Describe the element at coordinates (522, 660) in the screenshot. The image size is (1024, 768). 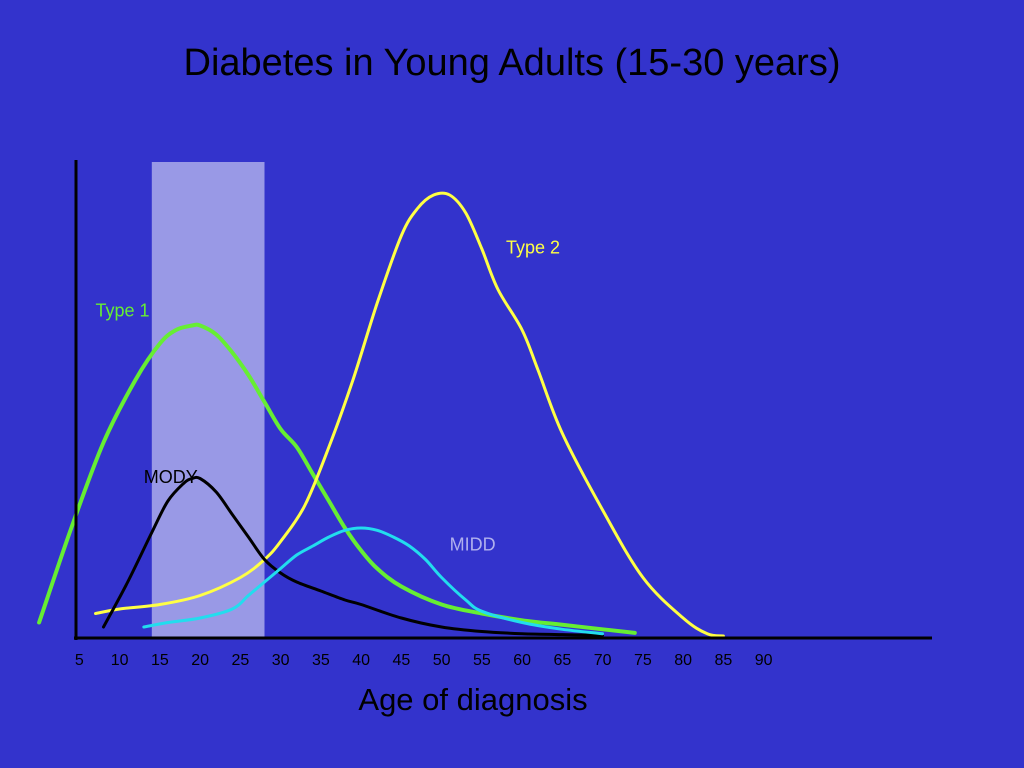
I see `x-tick-label: 60` at that location.